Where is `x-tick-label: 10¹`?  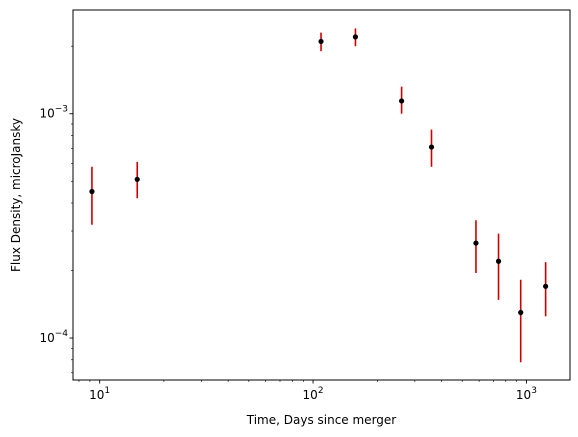 x-tick-label: 10¹ is located at coordinates (99, 394).